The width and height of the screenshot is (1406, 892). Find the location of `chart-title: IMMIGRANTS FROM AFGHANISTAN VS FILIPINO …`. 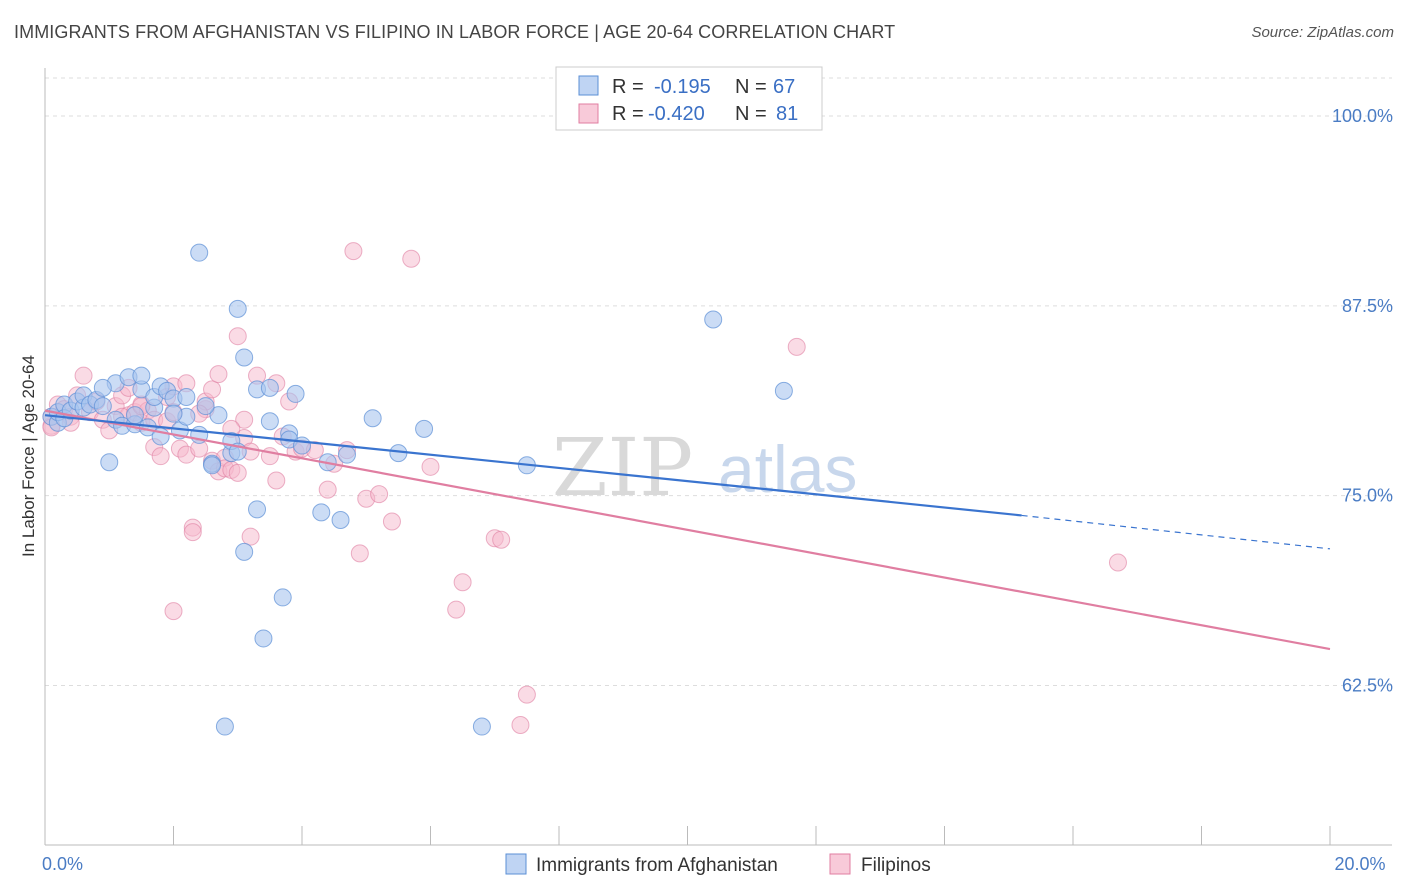

chart-title: IMMIGRANTS FROM AFGHANISTAN VS FILIPINO … is located at coordinates (455, 32).